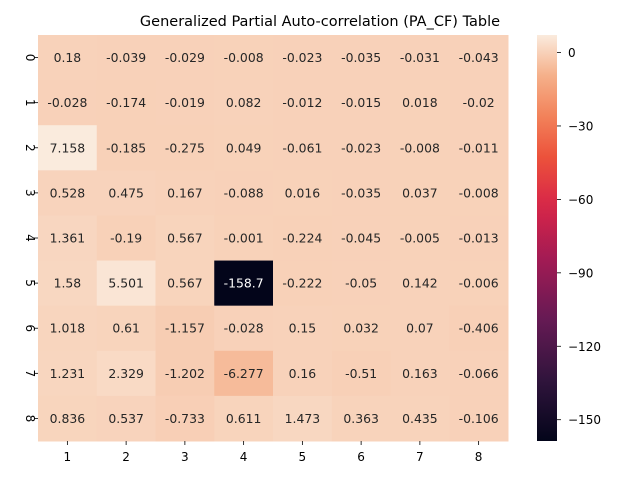 This screenshot has width=640, height=480. I want to click on cell-value-label: 0.037, so click(419, 192).